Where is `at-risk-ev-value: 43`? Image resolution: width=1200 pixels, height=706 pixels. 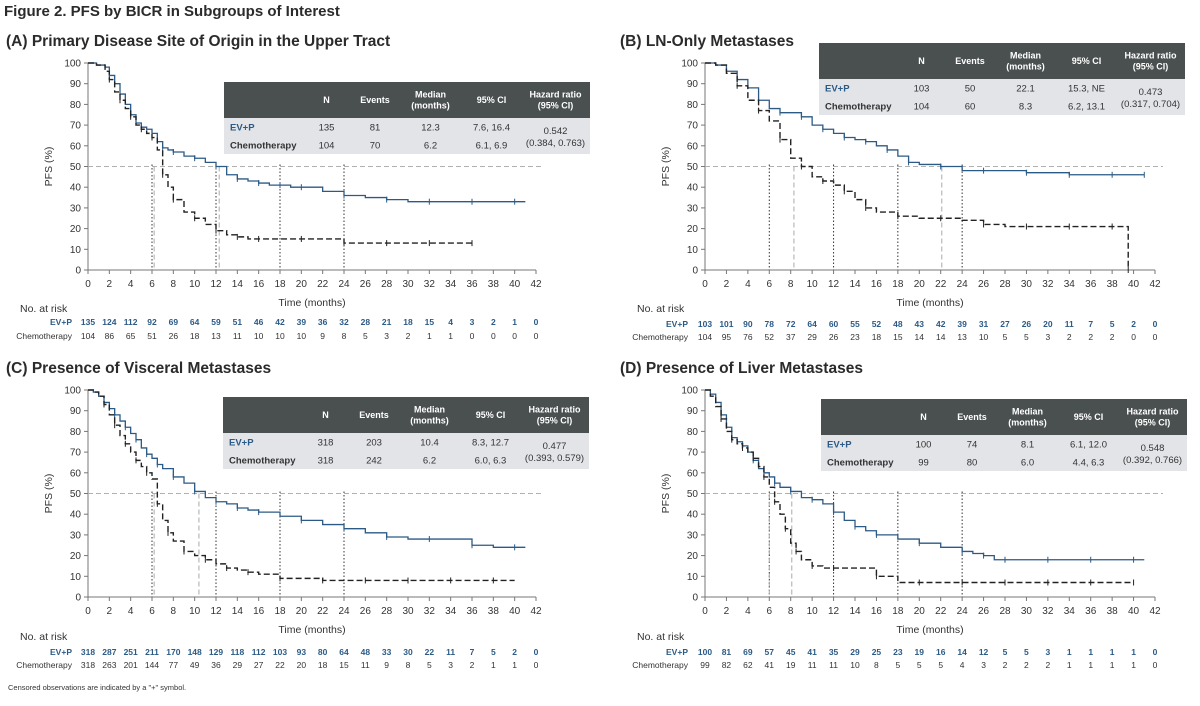 at-risk-ev-value: 43 is located at coordinates (920, 324).